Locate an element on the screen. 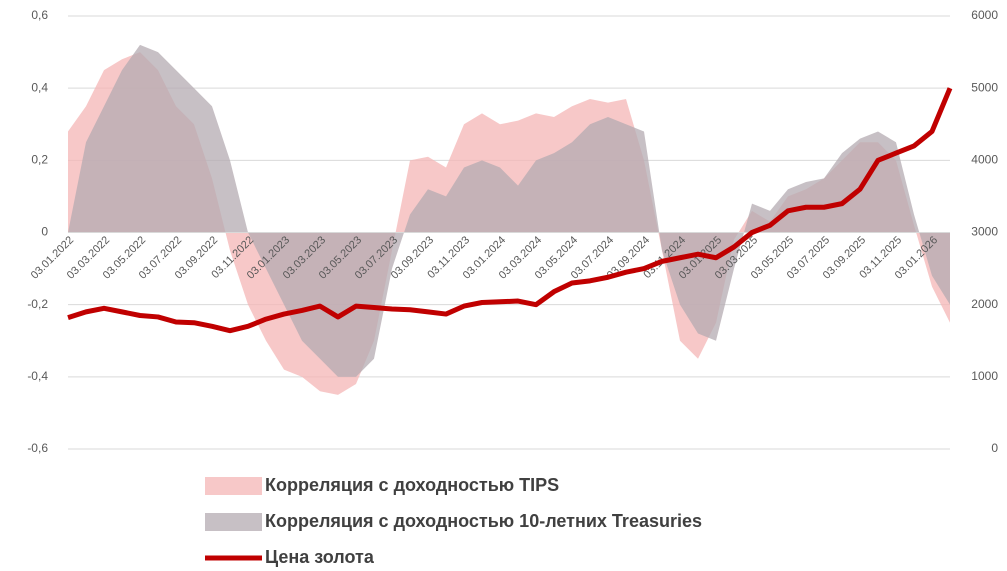  y-tick-label: 0 is located at coordinates (44, 232).